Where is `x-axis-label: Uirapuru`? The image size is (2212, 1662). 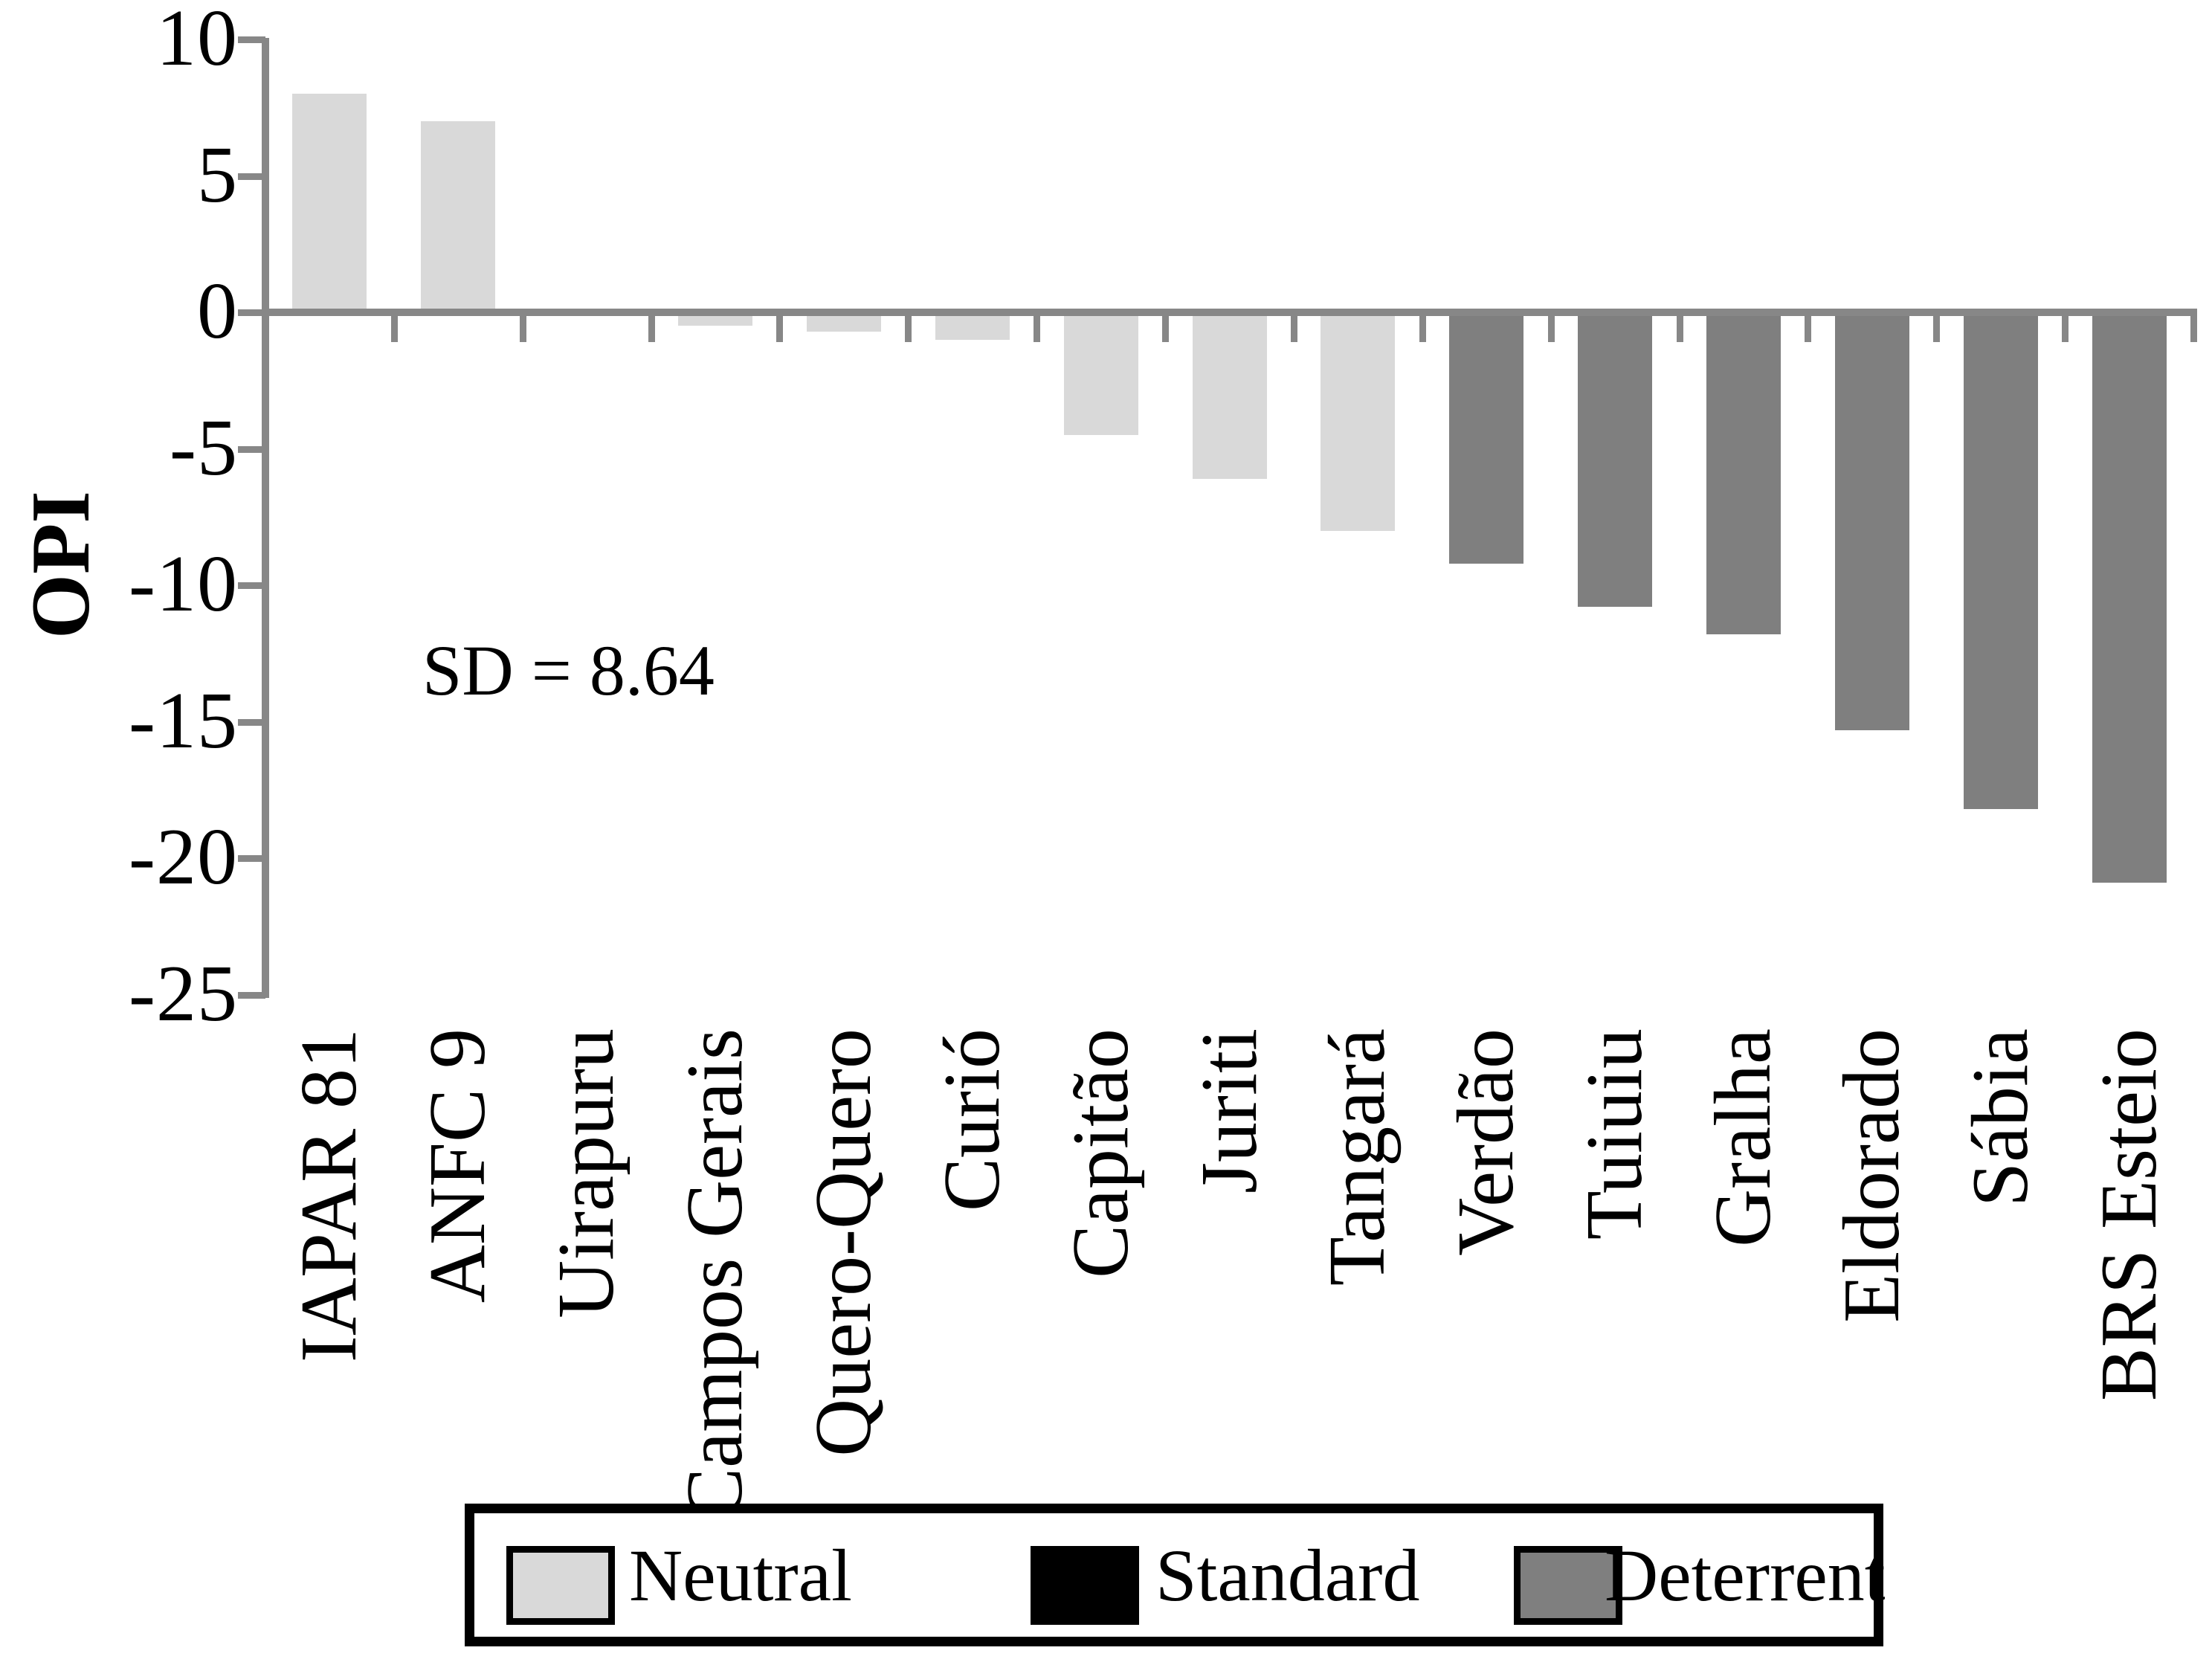
x-axis-label: Uirapuru is located at coordinates (587, 1173).